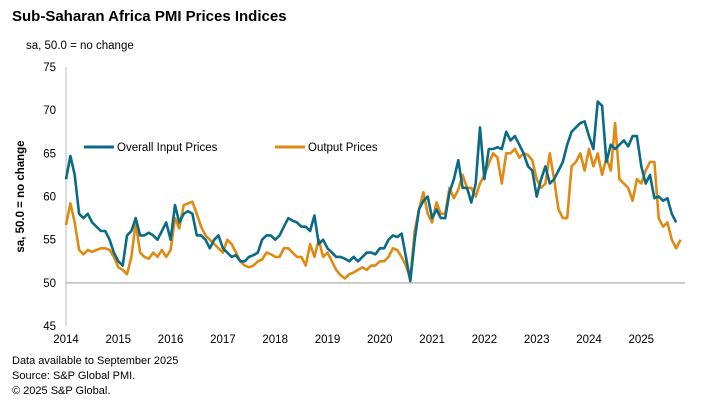  Describe the element at coordinates (49, 241) in the screenshot. I see `y-tick-label: 55` at that location.